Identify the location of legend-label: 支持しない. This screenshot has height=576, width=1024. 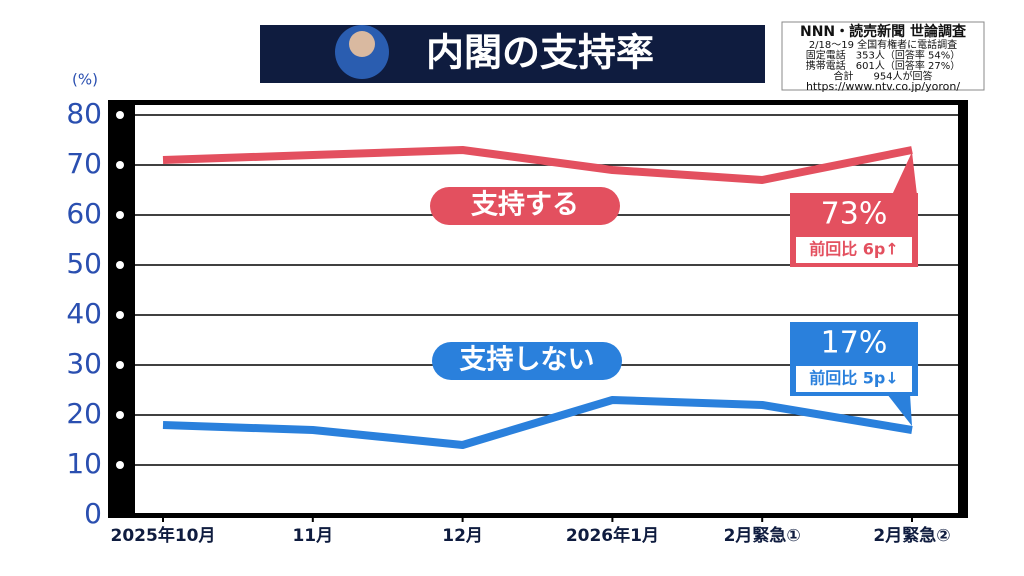
(527, 360).